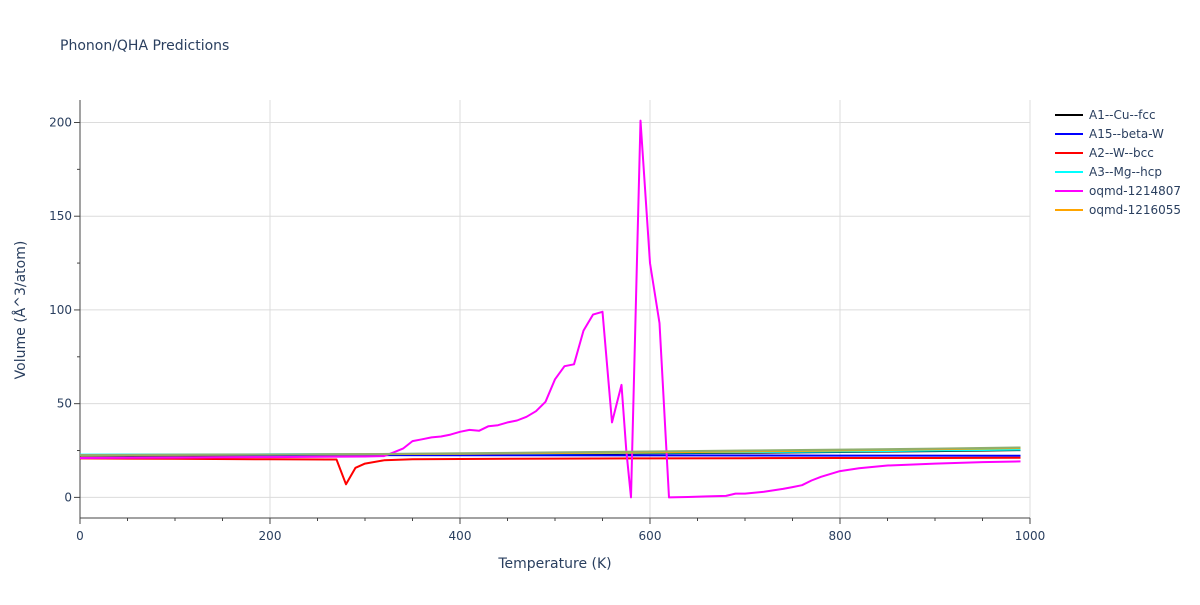 This screenshot has width=1200, height=605. Describe the element at coordinates (650, 536) in the screenshot. I see `x-tick-label: 600` at that location.